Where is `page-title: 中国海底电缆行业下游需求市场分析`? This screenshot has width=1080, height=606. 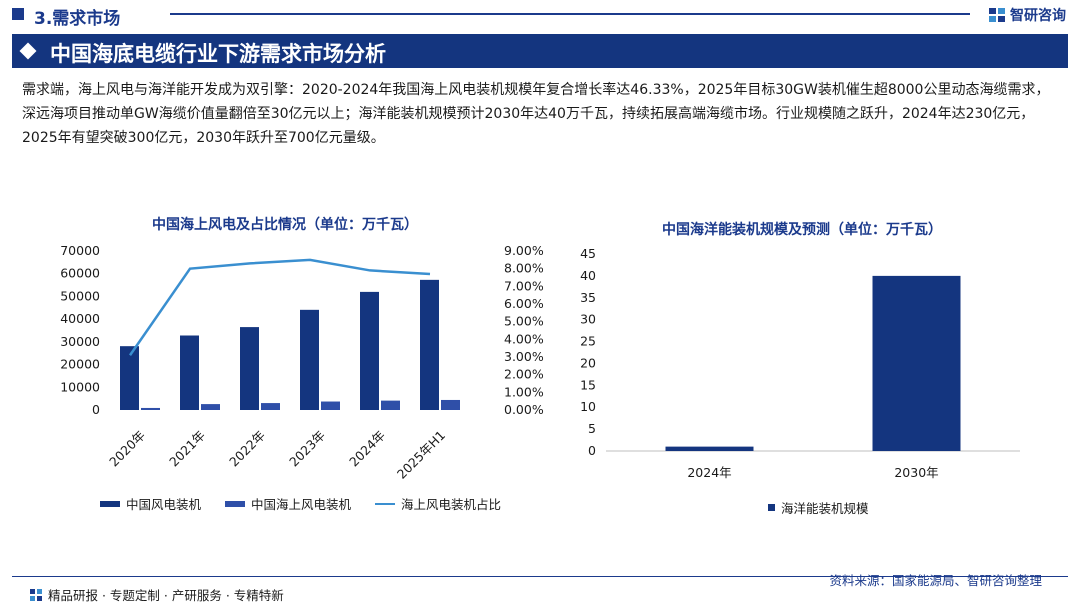
page-title: 中国海底电缆行业下游需求市场分析 is located at coordinates (218, 54).